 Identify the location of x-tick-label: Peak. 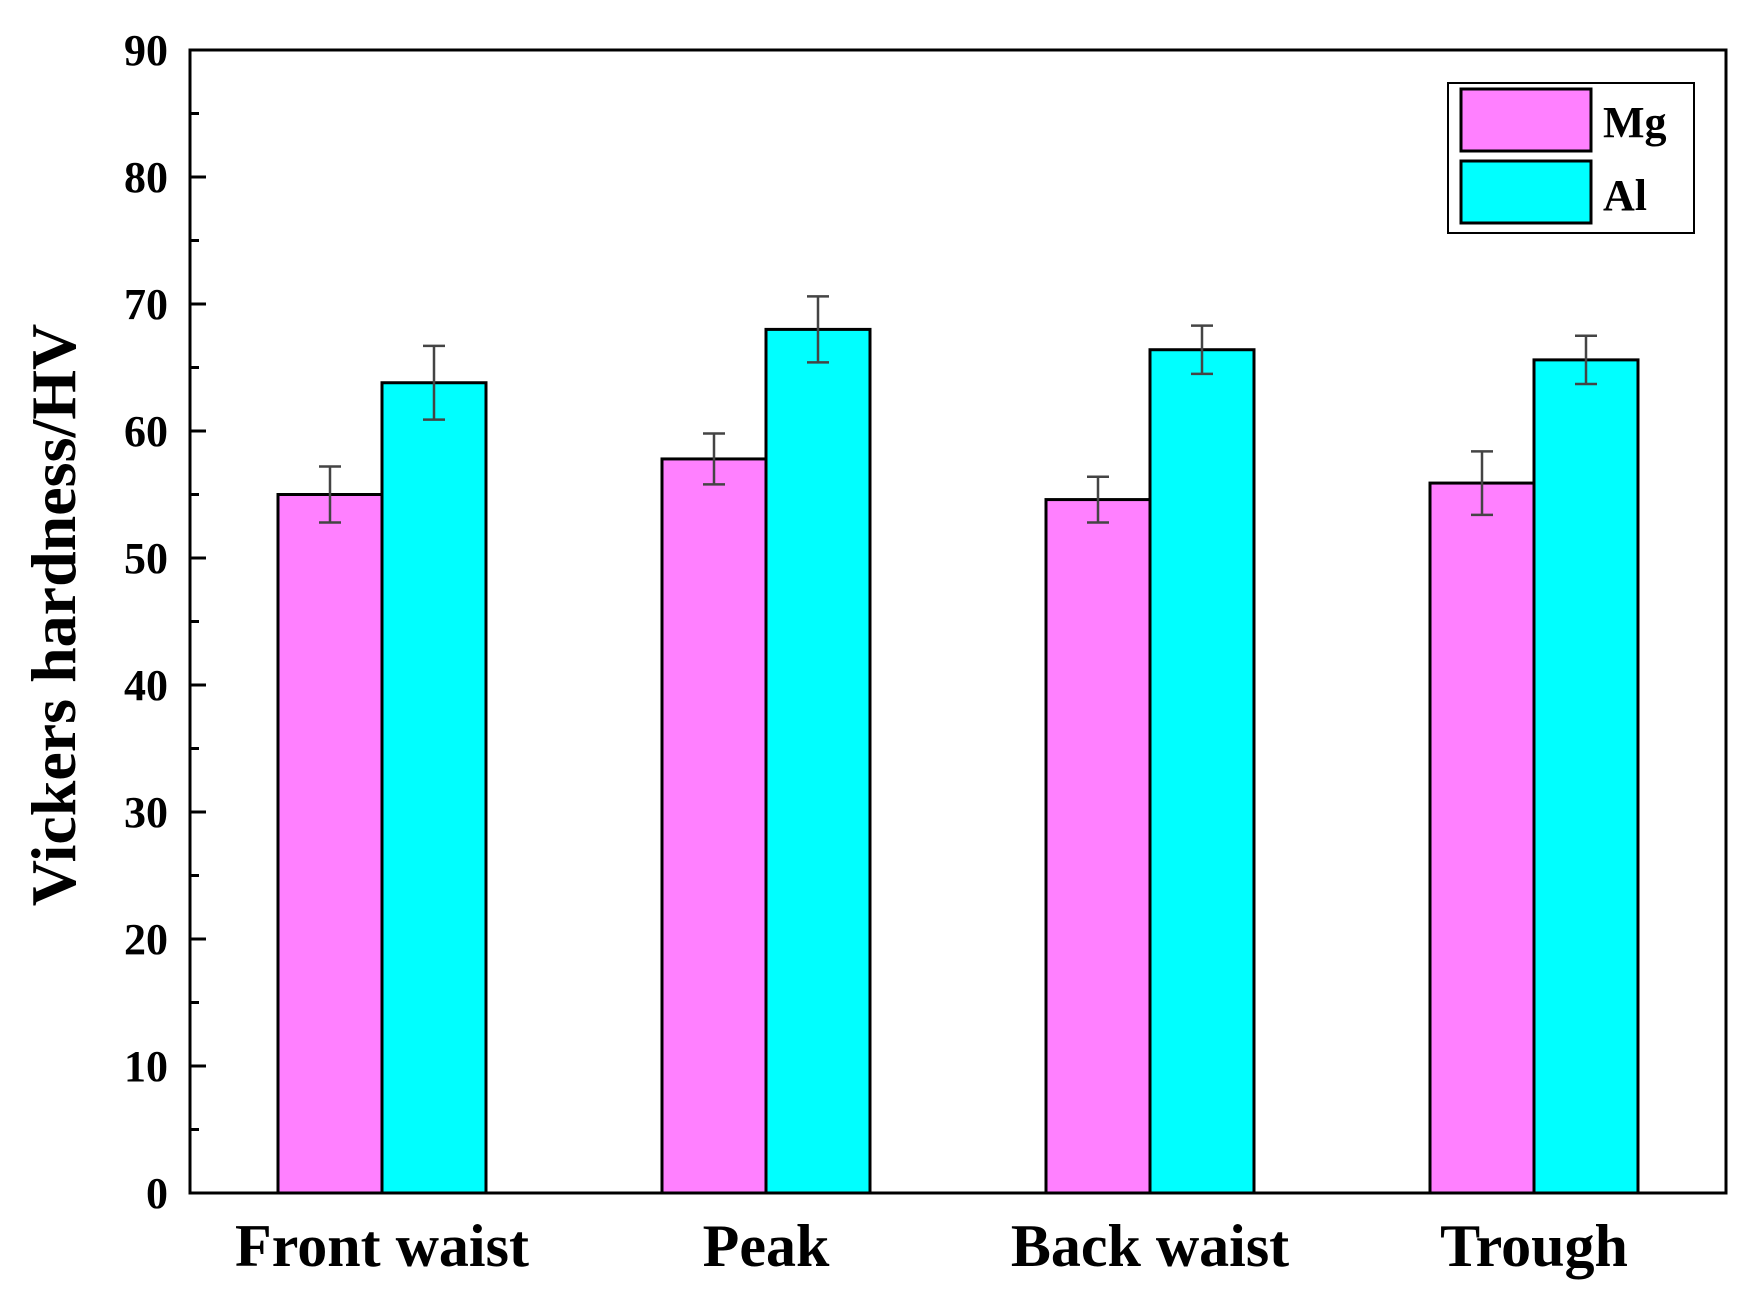
(766, 1246).